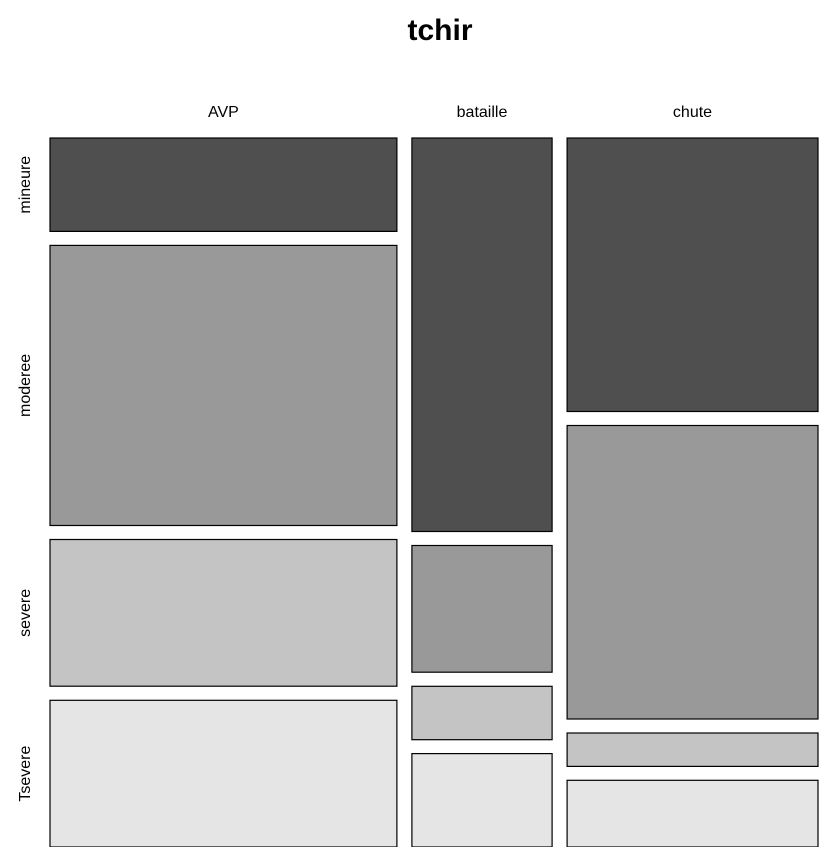 The height and width of the screenshot is (847, 819). What do you see at coordinates (223, 185) in the screenshot?
I see `tile-avp-mineure` at bounding box center [223, 185].